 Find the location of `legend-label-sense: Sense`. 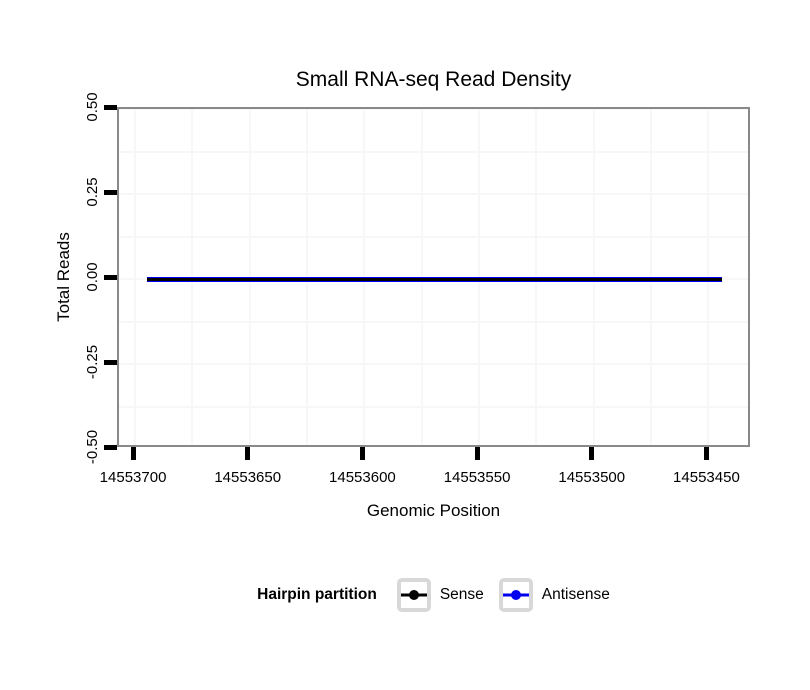

legend-label-sense: Sense is located at coordinates (461, 594).